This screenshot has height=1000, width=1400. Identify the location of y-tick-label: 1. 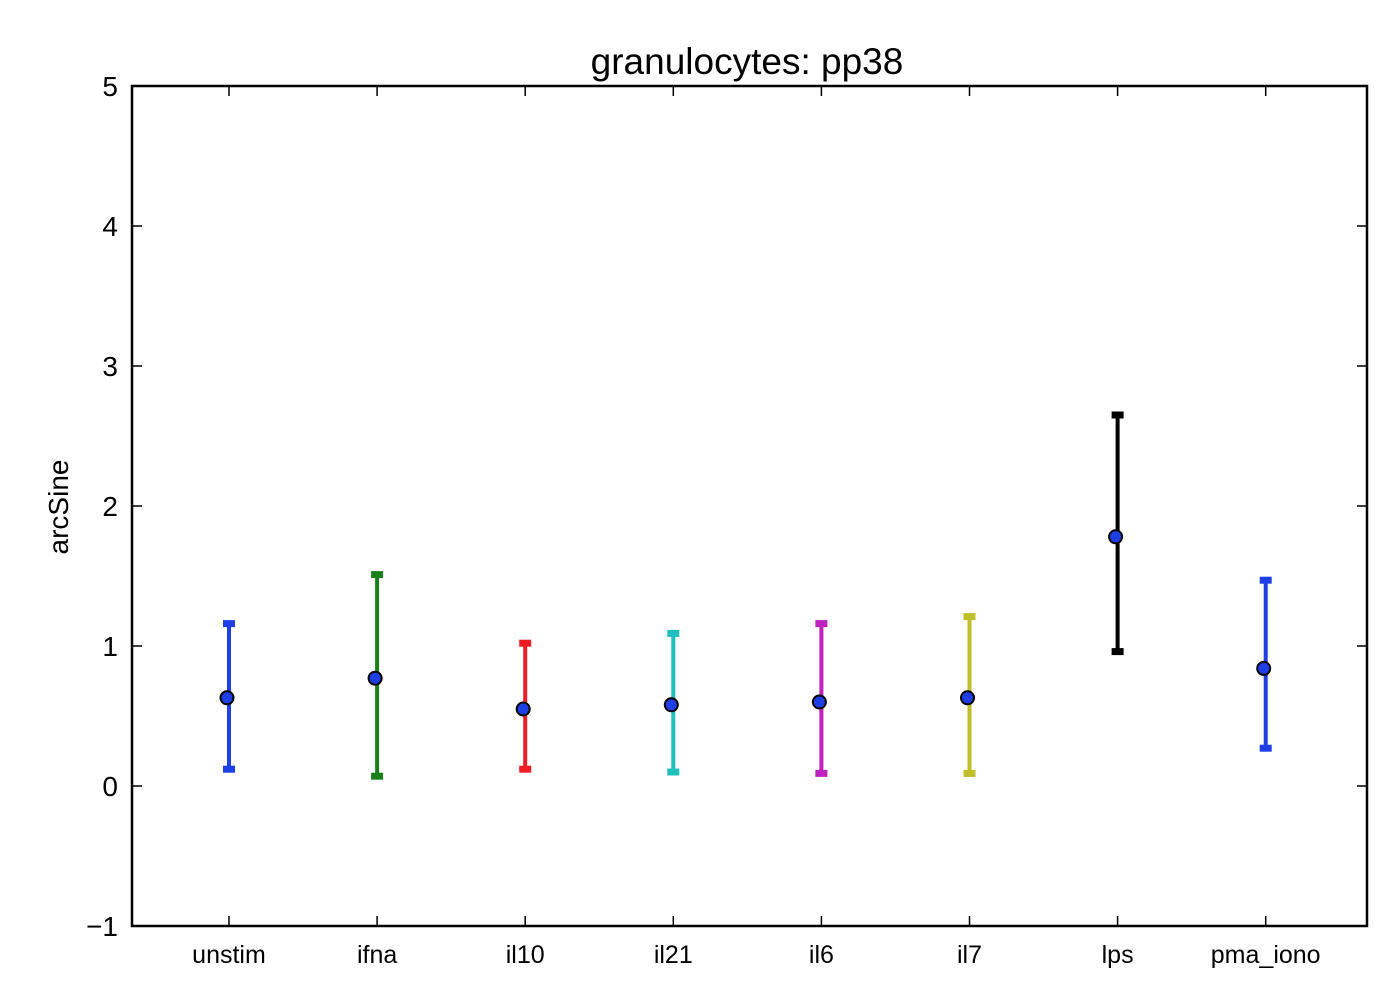
(110, 646).